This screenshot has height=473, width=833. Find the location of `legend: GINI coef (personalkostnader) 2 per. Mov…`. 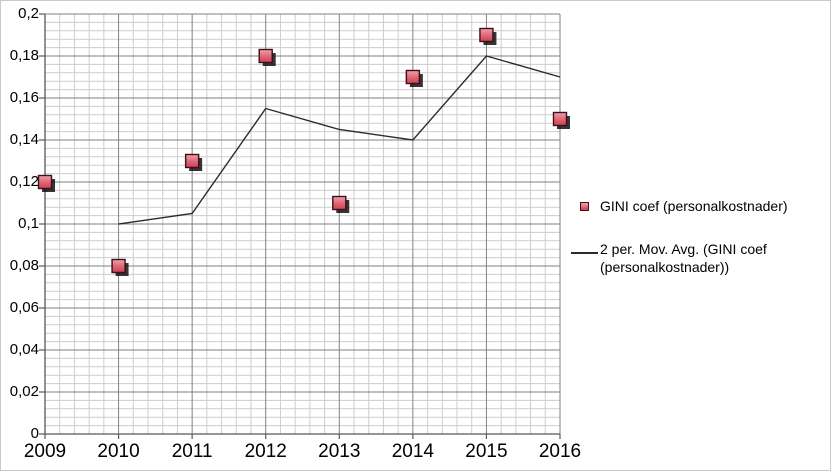

legend: GINI coef (personalkostnader) 2 per. Mov… is located at coordinates (699, 236).